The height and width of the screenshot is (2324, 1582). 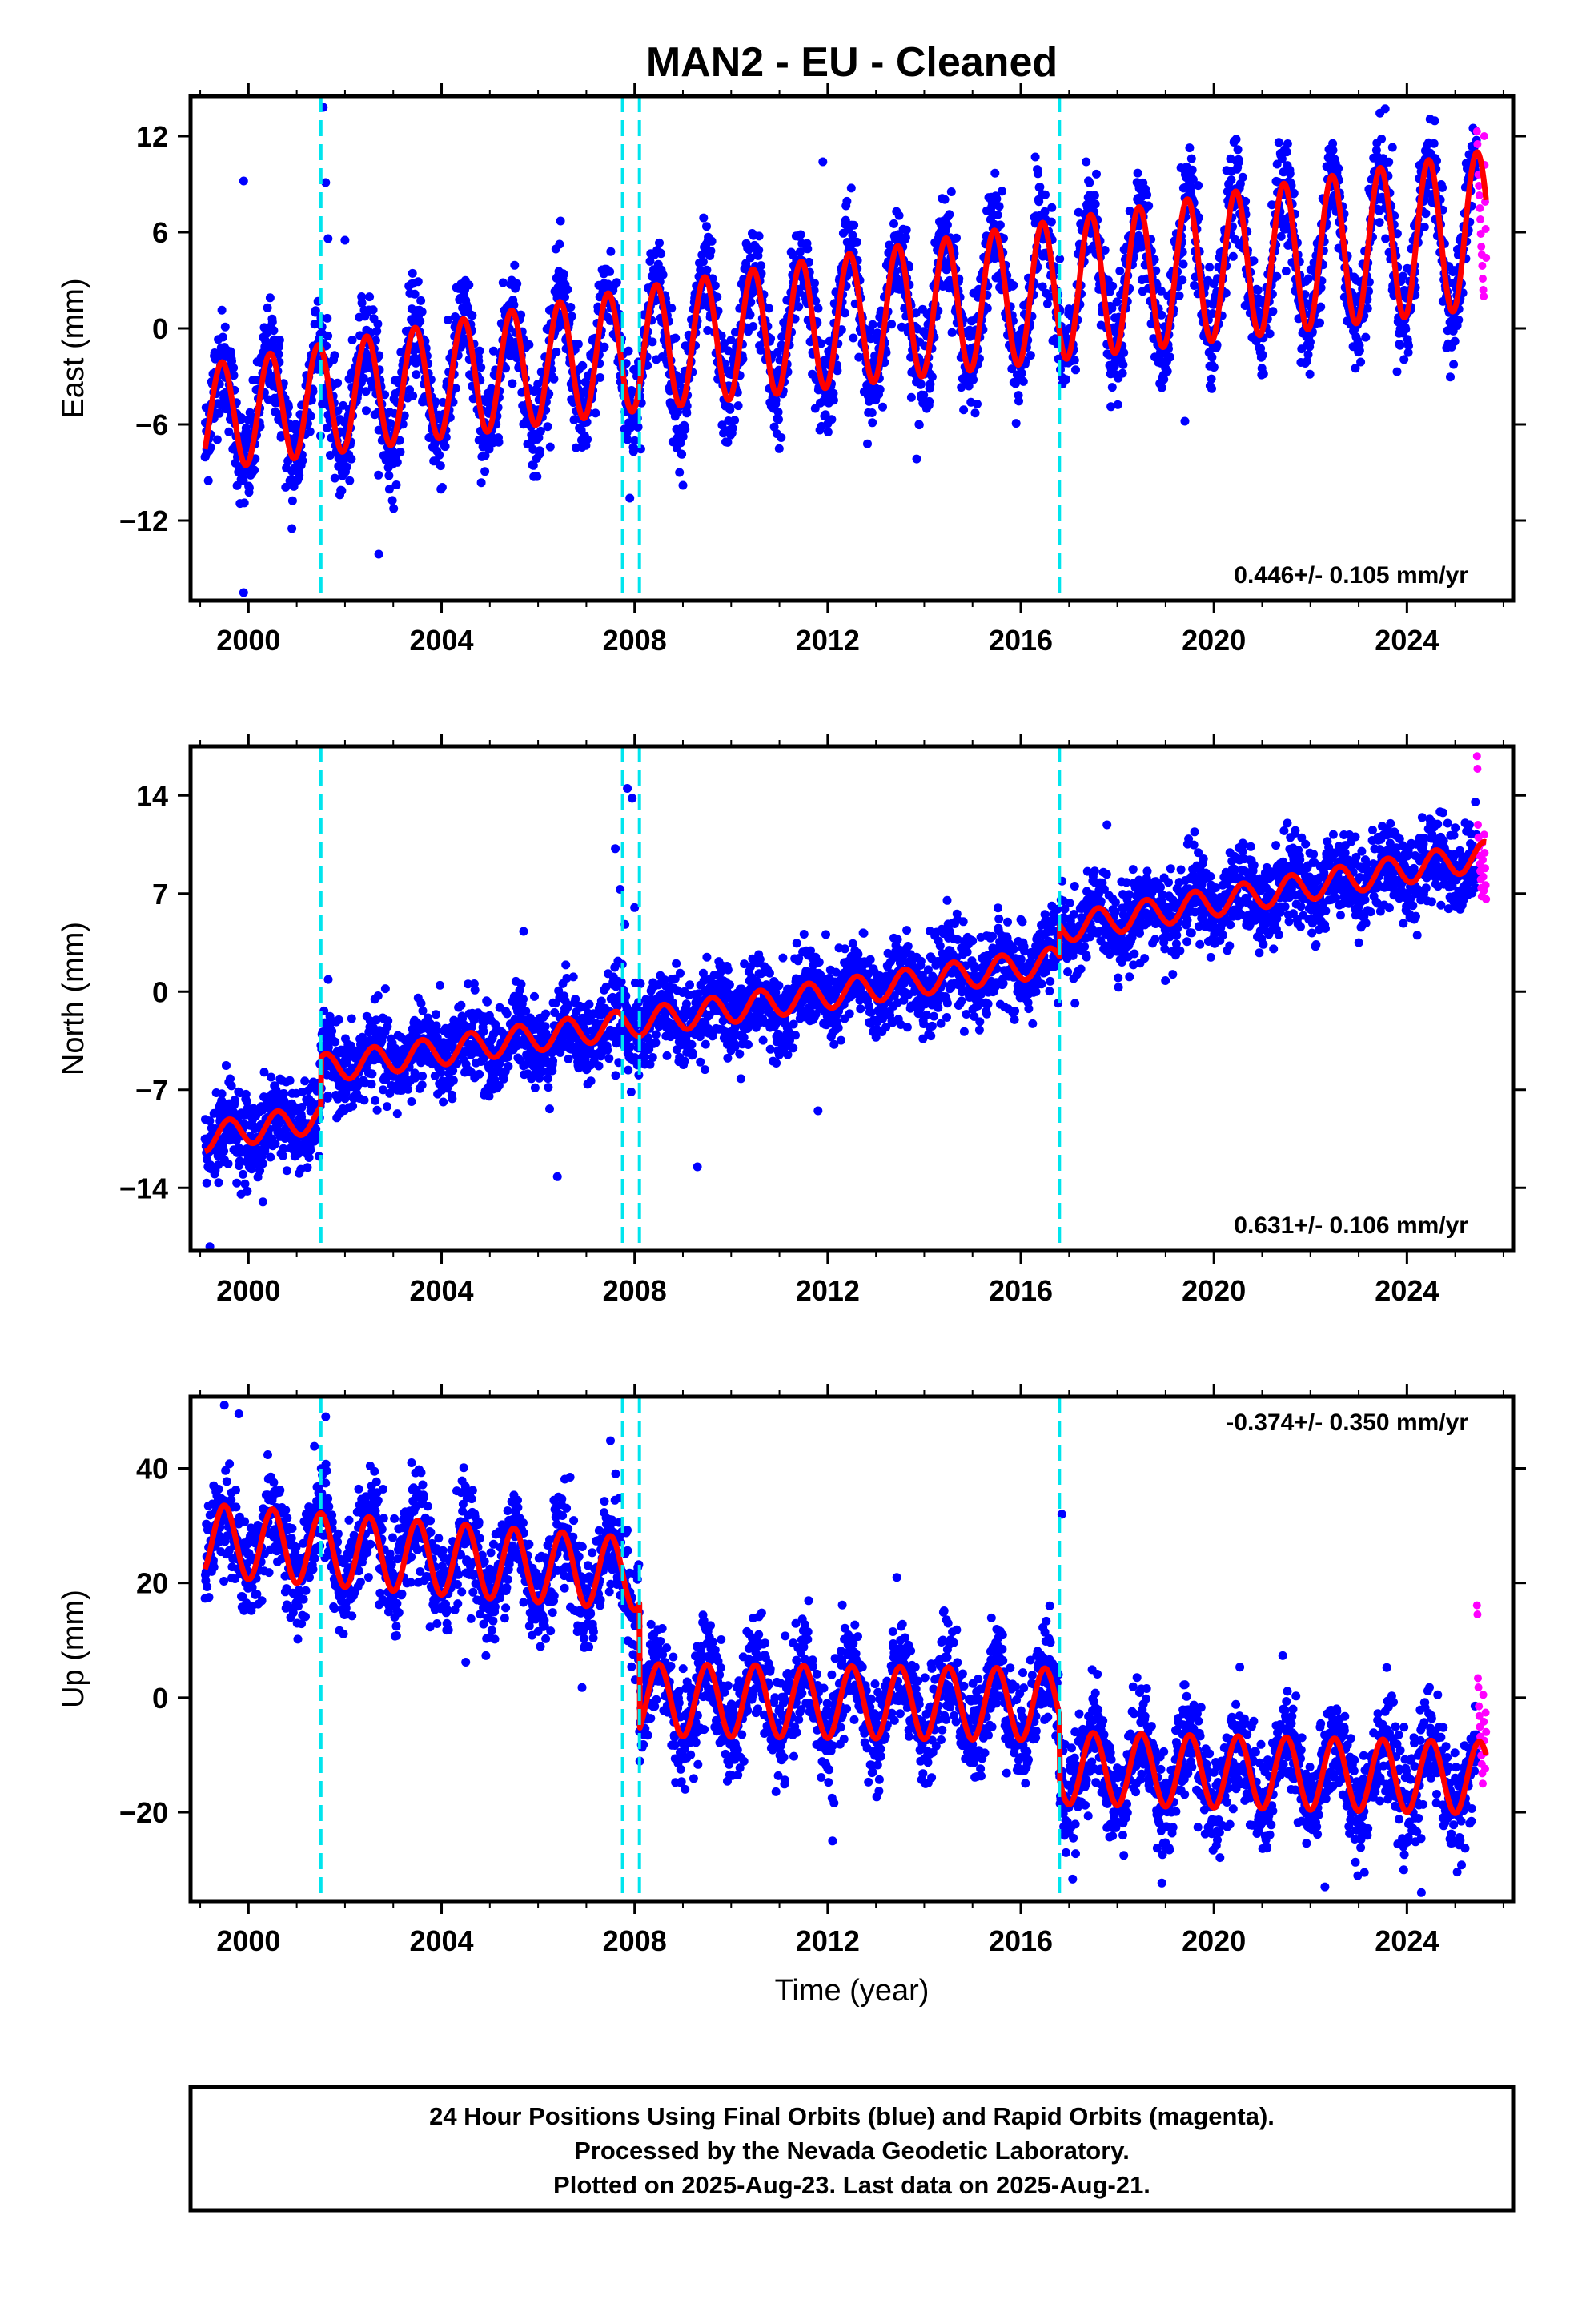 What do you see at coordinates (152, 136) in the screenshot?
I see `y-tick-label: 12` at bounding box center [152, 136].